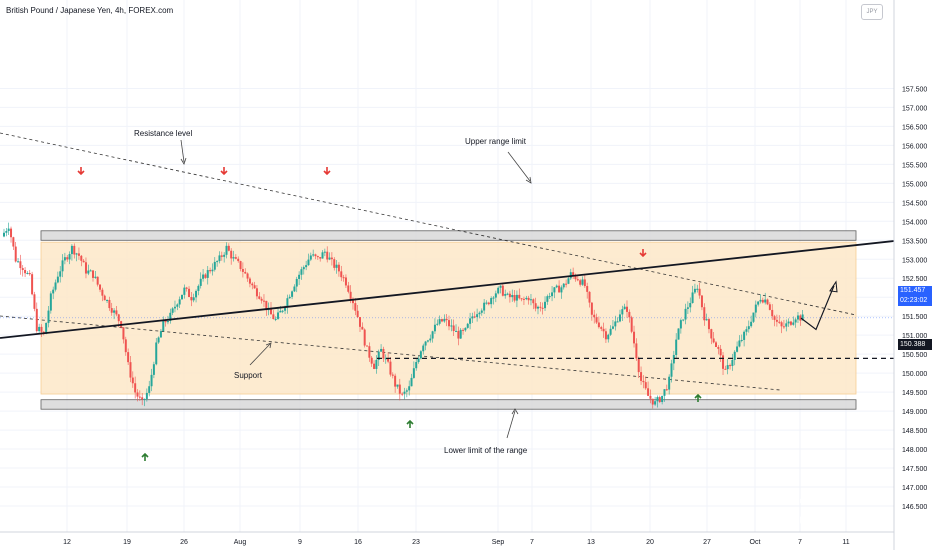 The height and width of the screenshot is (550, 932). I want to click on price-tick-label: 155.000, so click(914, 184).